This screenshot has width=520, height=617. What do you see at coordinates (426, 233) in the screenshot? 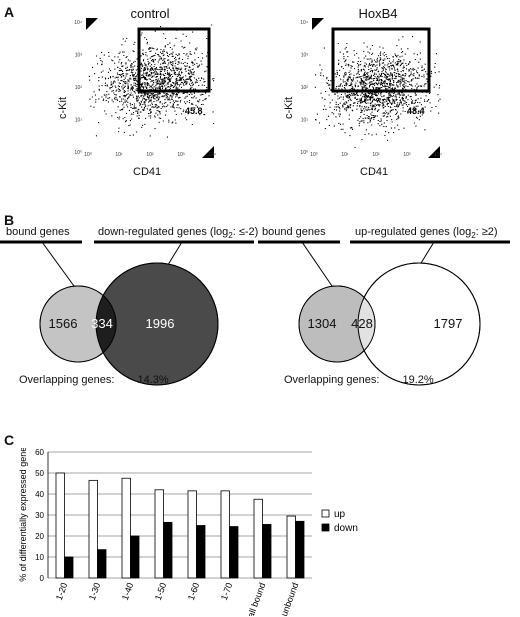
I see `venn-right-set2-label: up-regulated genes (log2: ≥2)` at bounding box center [426, 233].